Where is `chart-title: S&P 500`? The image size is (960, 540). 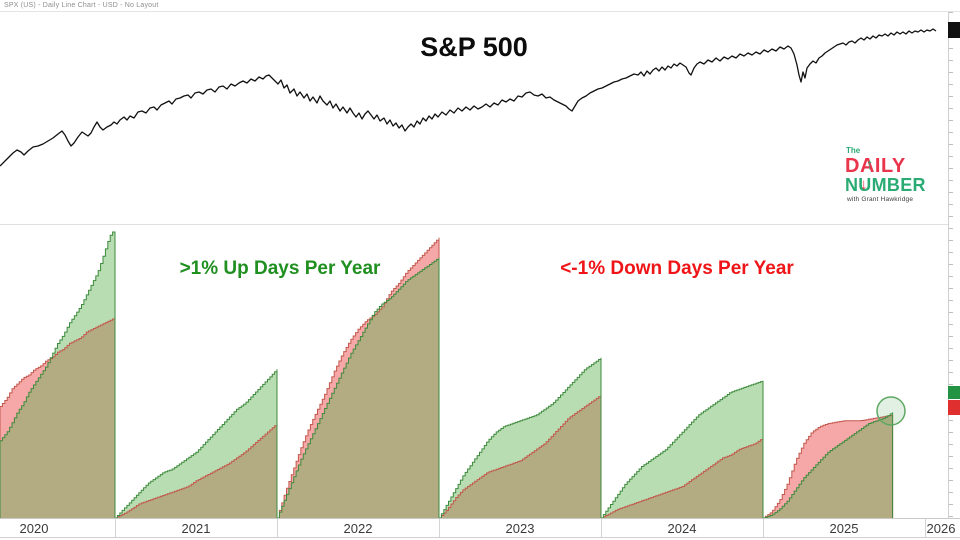
chart-title: S&P 500 is located at coordinates (474, 47).